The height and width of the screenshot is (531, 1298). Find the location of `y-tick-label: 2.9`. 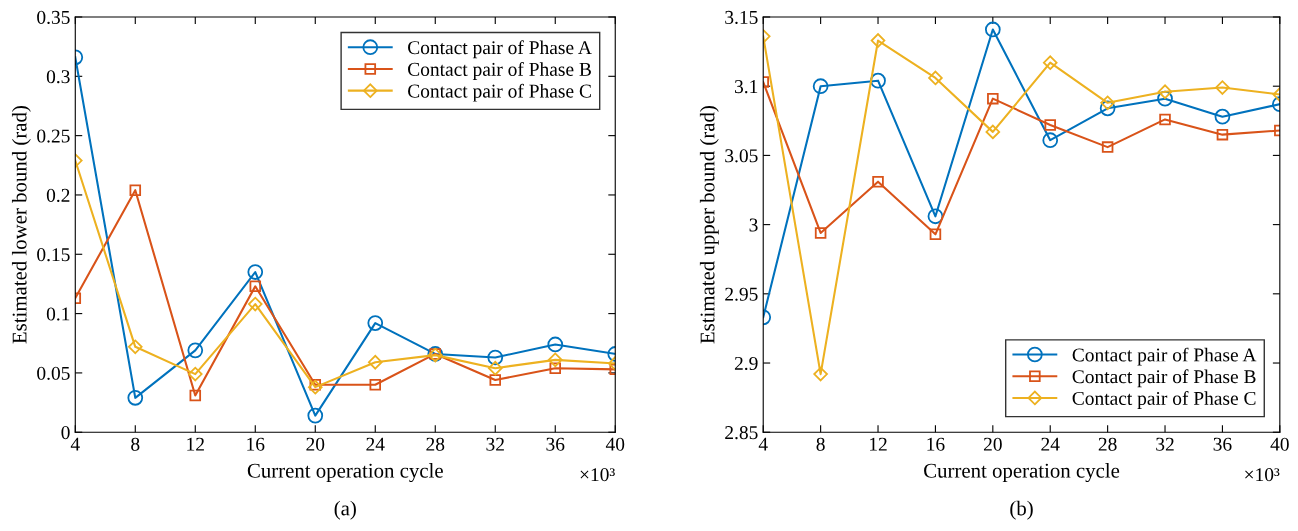

y-tick-label: 2.9 is located at coordinates (746, 363).